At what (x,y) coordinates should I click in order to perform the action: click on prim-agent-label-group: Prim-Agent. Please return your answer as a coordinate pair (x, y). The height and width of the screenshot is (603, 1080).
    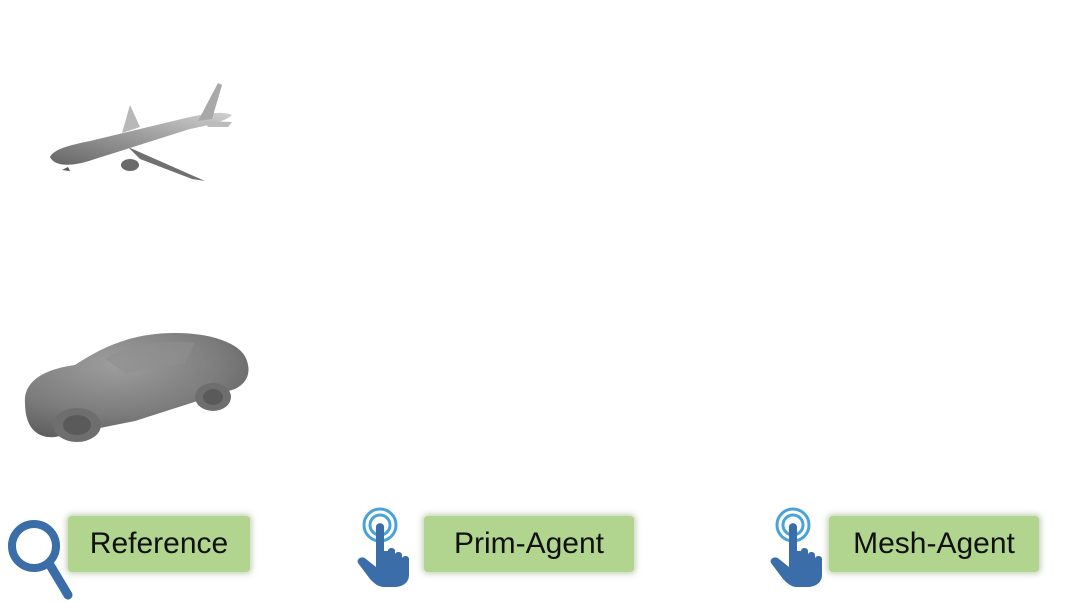
    Looking at the image, I should click on (500, 550).